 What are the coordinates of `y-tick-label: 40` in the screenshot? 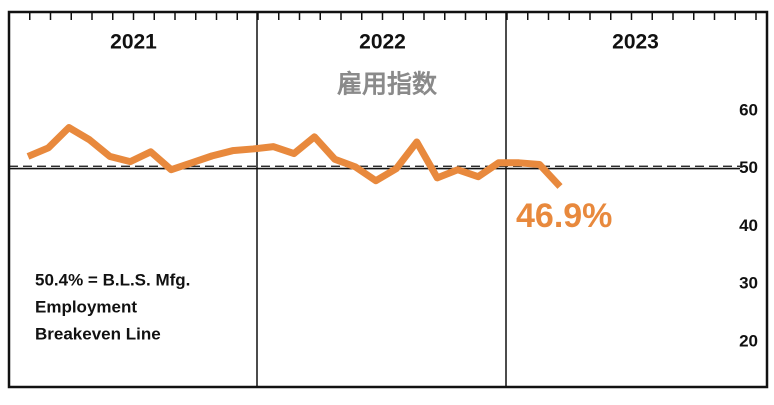 It's located at (748, 225).